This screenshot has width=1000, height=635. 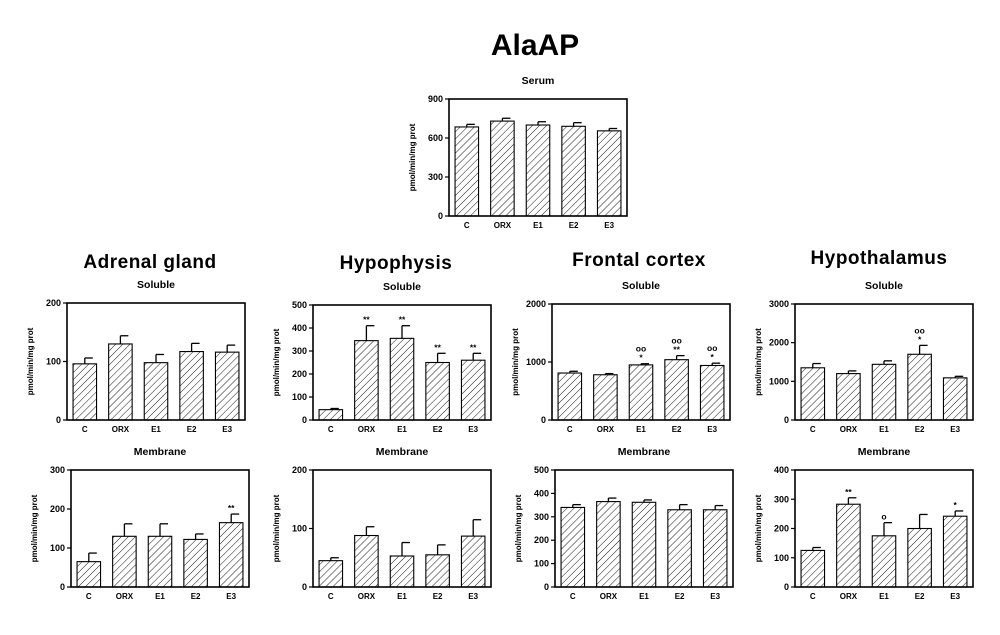 What do you see at coordinates (396, 263) in the screenshot?
I see `organ-title-hypophysis: Hypophysis` at bounding box center [396, 263].